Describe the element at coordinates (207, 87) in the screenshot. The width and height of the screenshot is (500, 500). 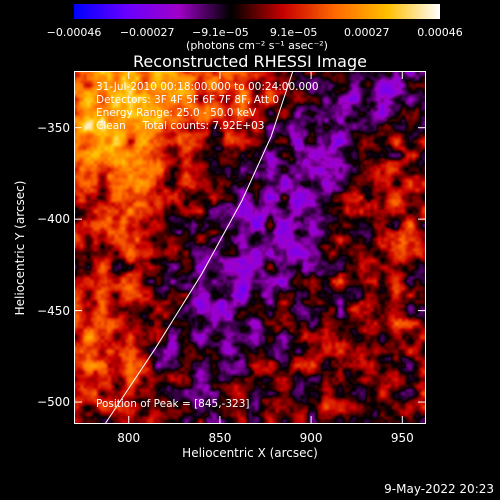
I see `annotation-time-range: 31-Jul-2010 00:18:00.000 to 00:24:00.000` at that location.